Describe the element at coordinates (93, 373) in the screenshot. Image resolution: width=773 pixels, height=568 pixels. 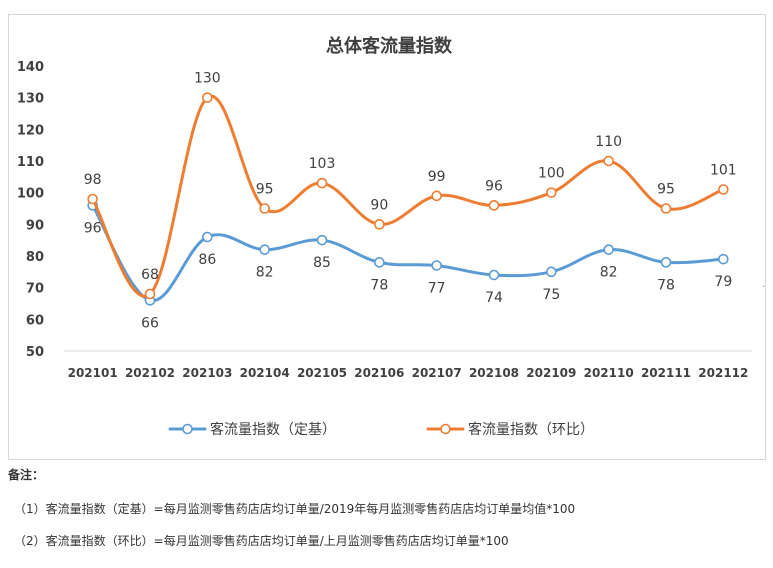
I see `x-tick-label: 202101` at that location.